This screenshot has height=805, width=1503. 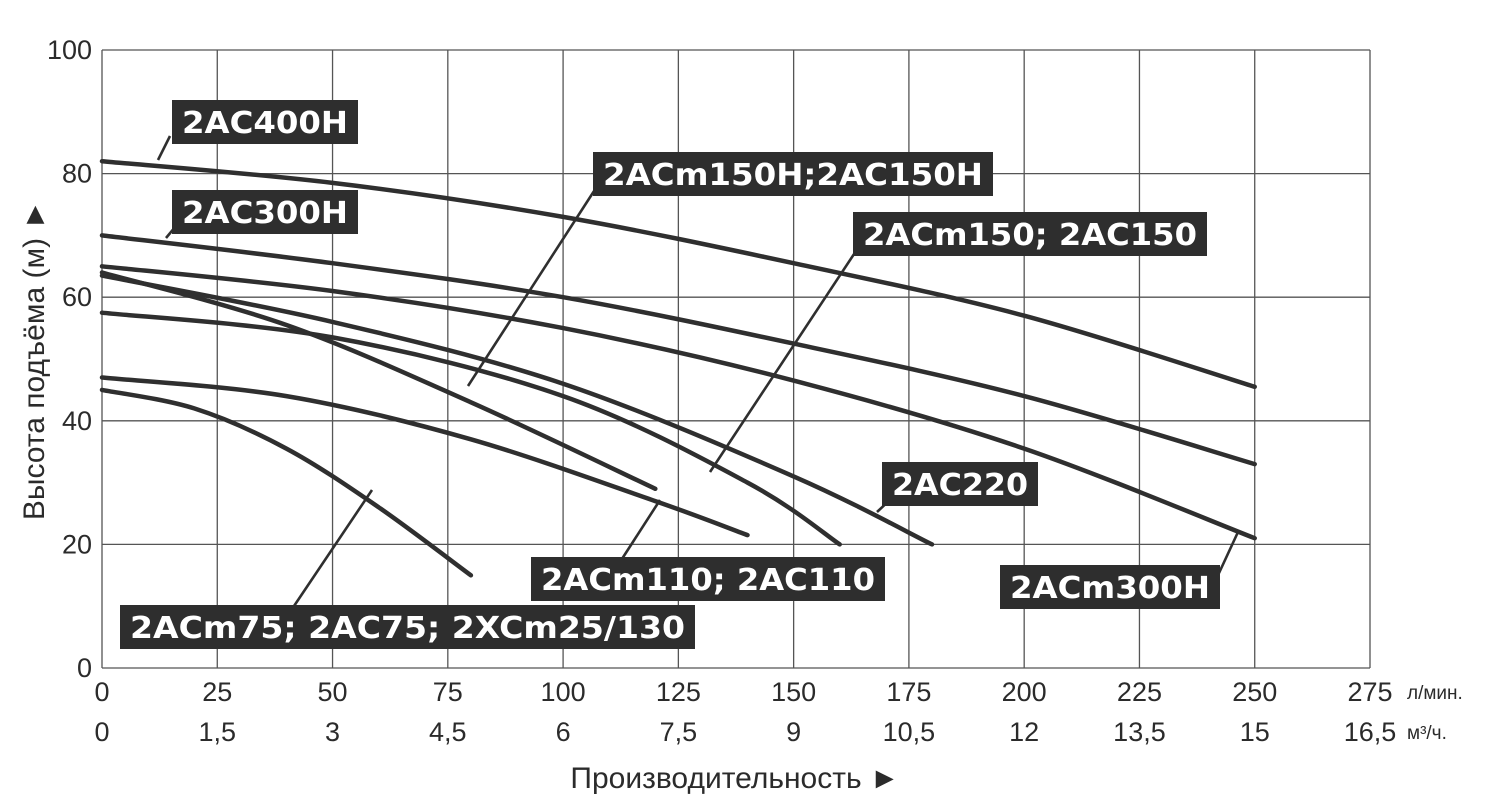 I want to click on y-tick-label: 100, so click(x=69, y=50).